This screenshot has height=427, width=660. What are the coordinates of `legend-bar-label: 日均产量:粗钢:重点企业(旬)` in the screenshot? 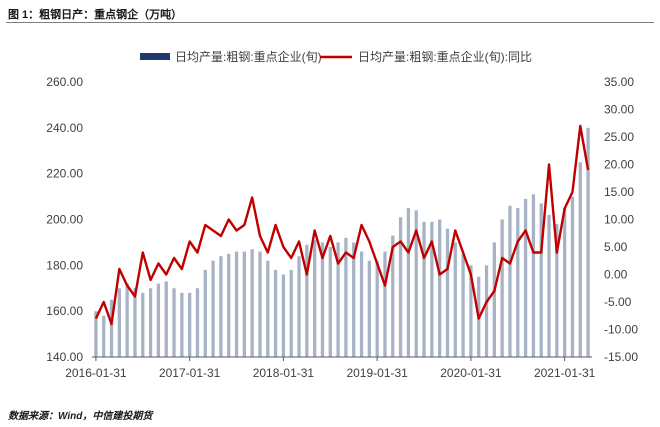 It's located at (248, 56).